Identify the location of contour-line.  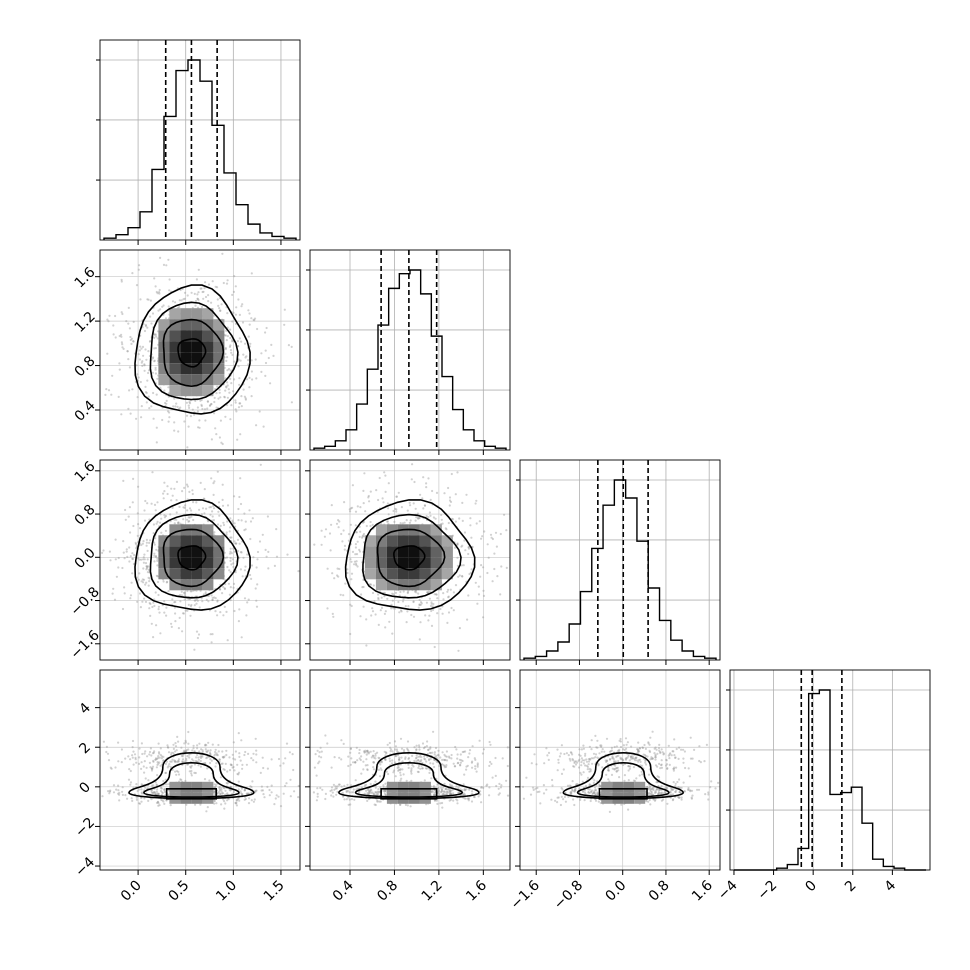
(192, 353).